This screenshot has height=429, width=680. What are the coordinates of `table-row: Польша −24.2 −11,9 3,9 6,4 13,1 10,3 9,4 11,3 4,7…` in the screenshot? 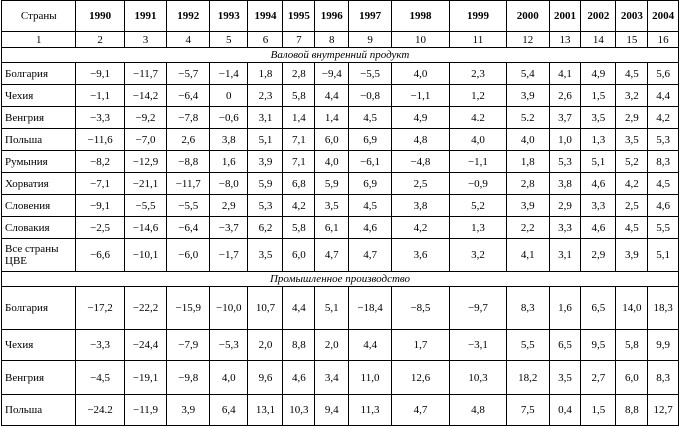 It's located at (339, 410).